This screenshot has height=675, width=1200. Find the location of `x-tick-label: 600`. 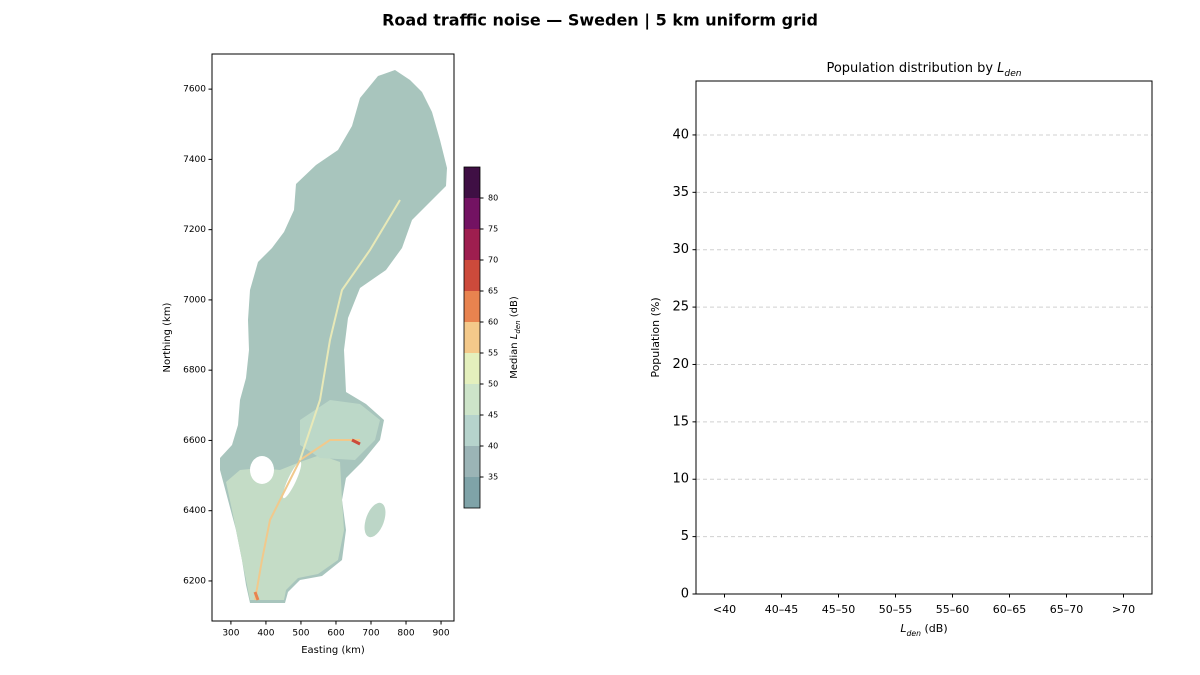

x-tick-label: 600 is located at coordinates (335, 634).